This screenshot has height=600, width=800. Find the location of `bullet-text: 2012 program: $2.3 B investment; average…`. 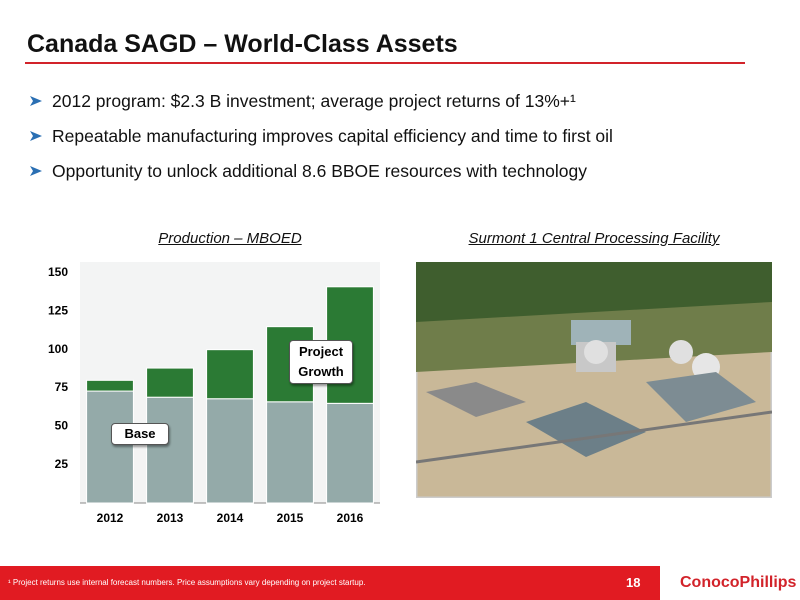

bullet-text: 2012 program: $2.3 B investment; average… is located at coordinates (314, 101).